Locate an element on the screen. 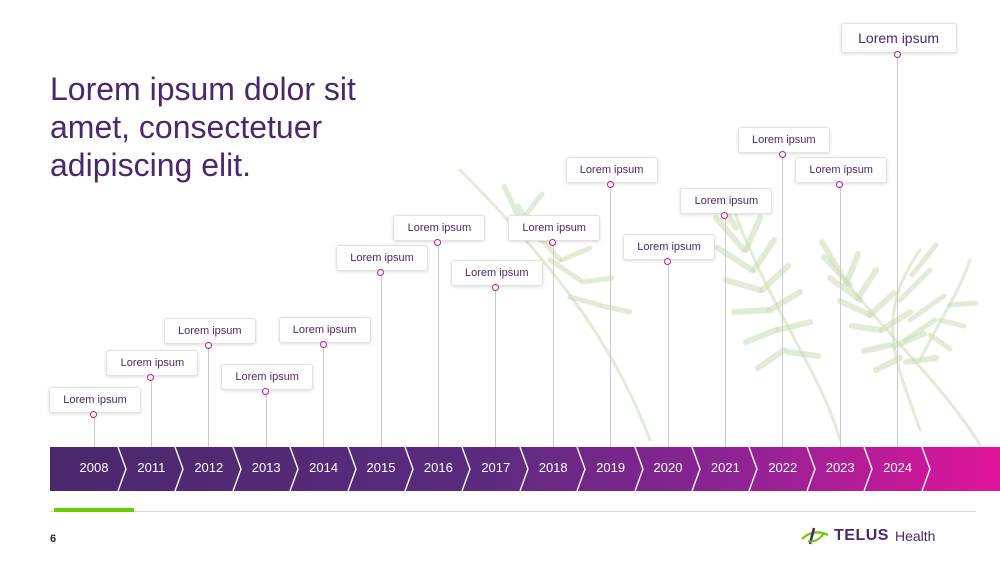 This screenshot has height=563, width=1000. timeline-year: 2017 is located at coordinates (496, 467).